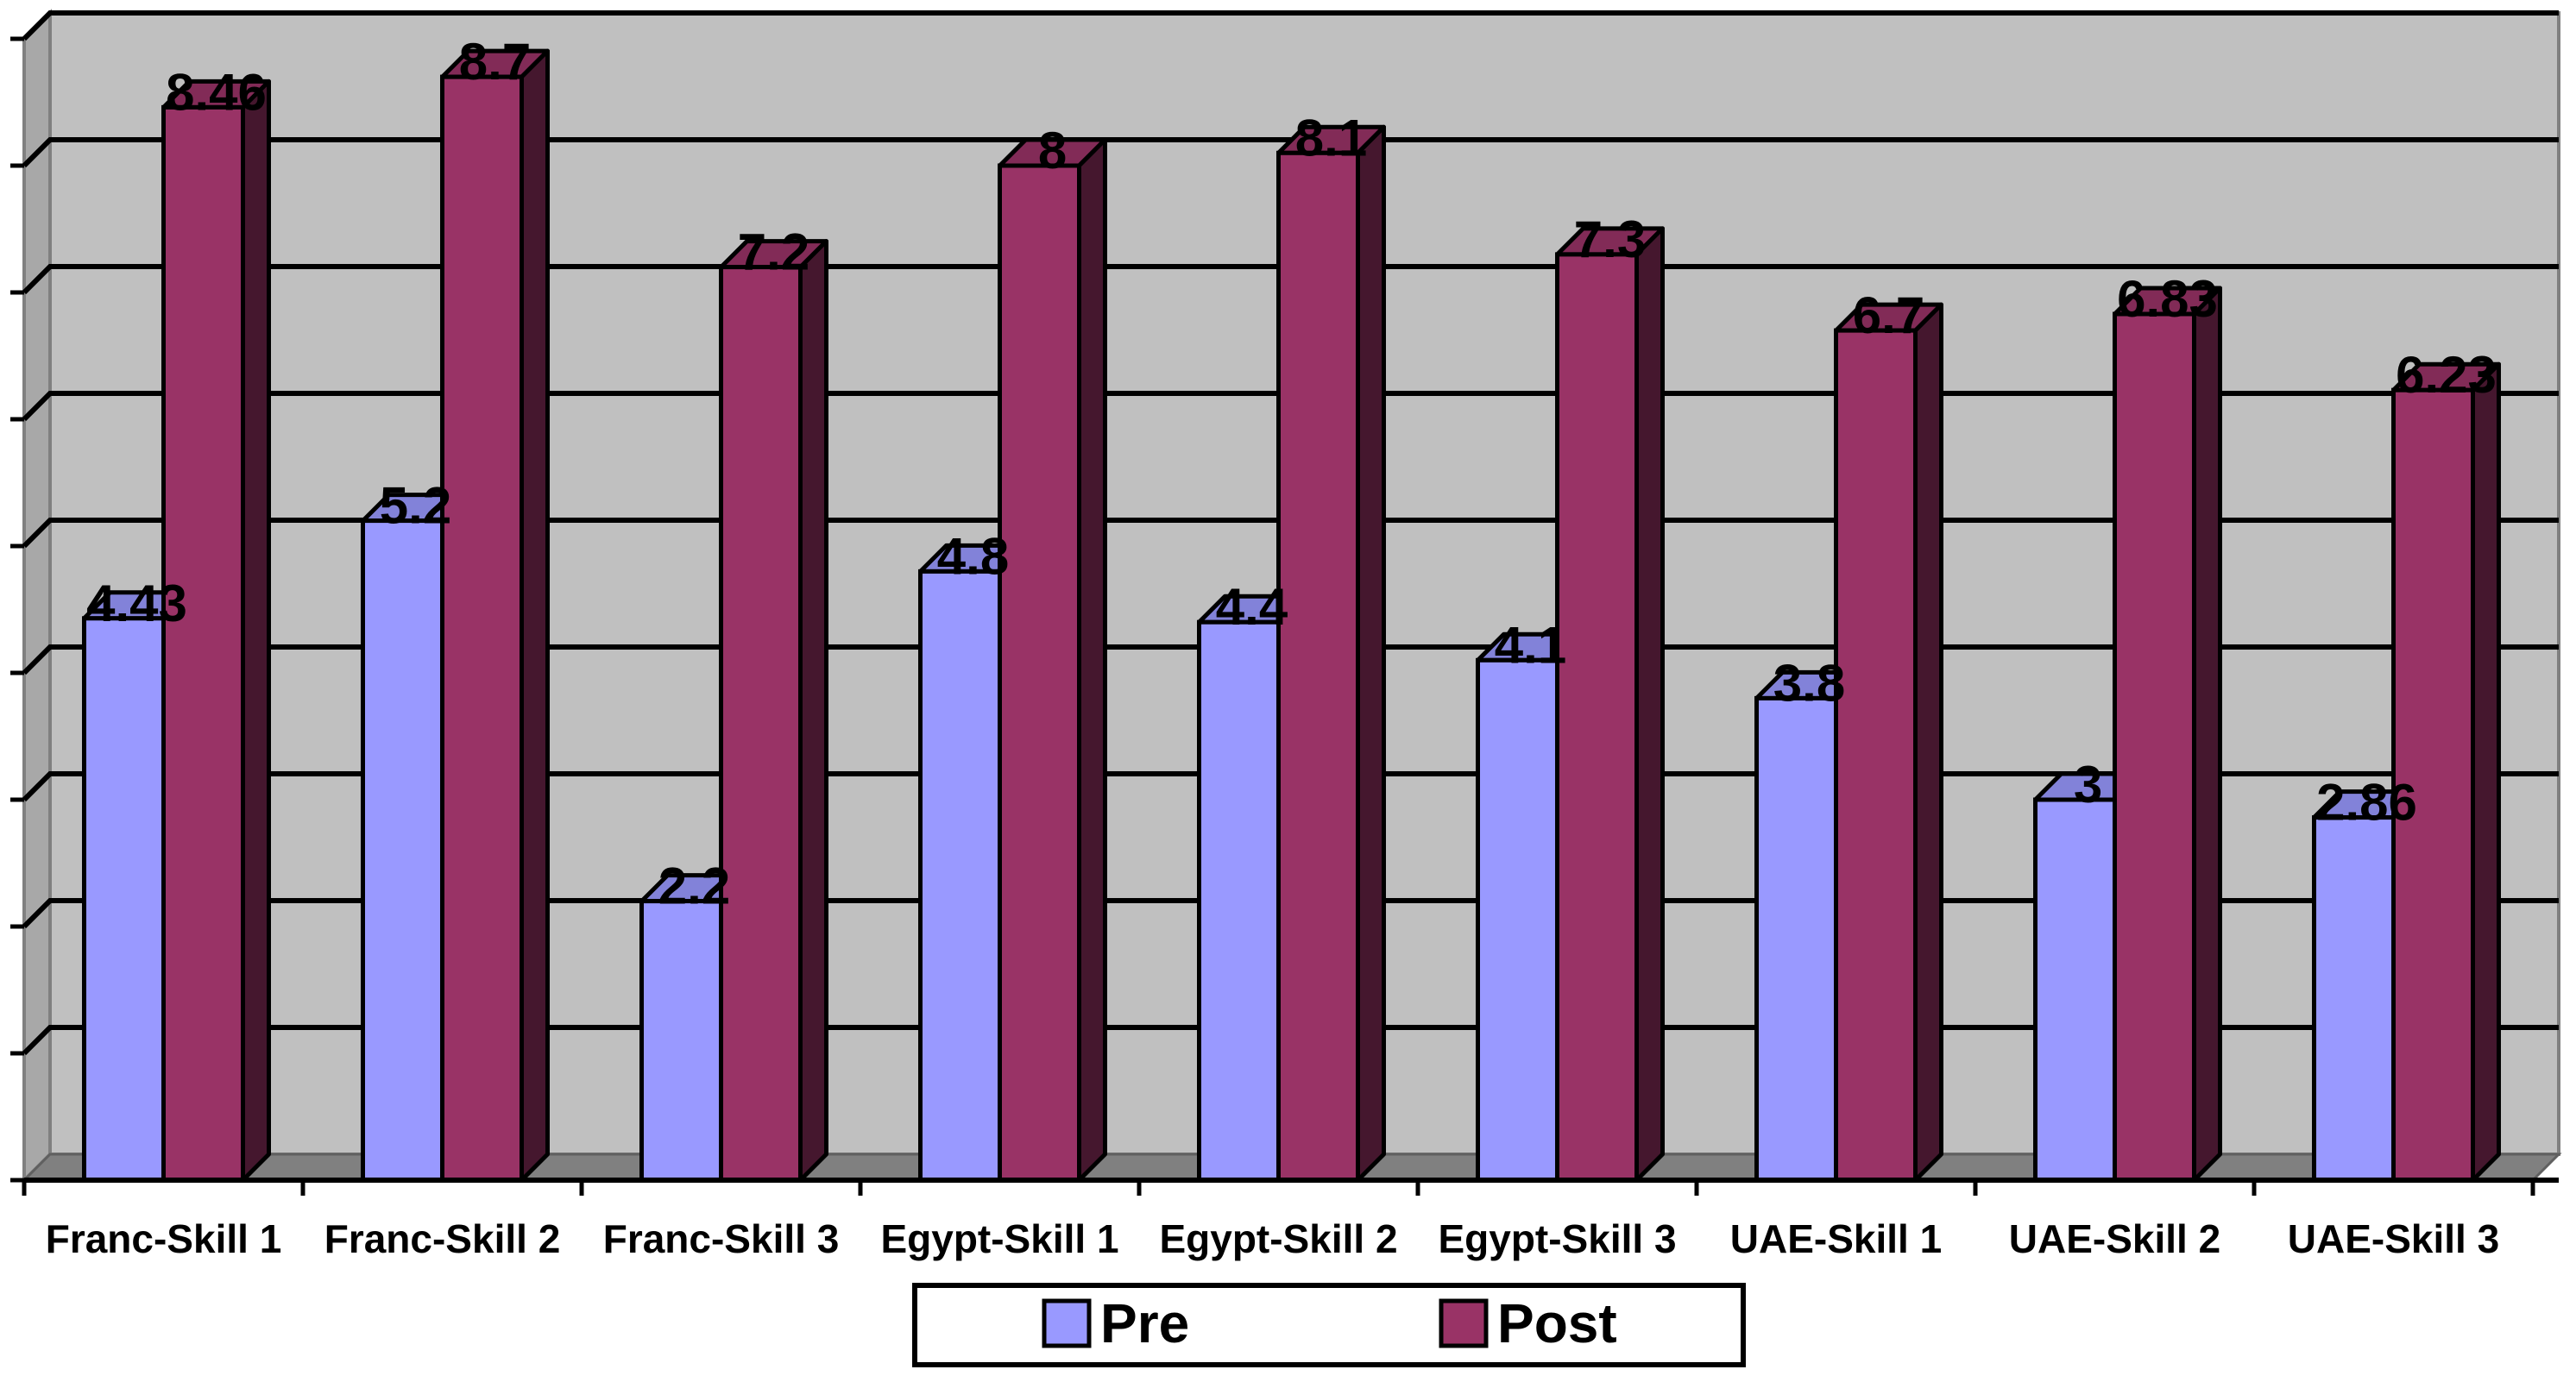  Describe the element at coordinates (2367, 803) in the screenshot. I see `data-label: 2.86` at that location.